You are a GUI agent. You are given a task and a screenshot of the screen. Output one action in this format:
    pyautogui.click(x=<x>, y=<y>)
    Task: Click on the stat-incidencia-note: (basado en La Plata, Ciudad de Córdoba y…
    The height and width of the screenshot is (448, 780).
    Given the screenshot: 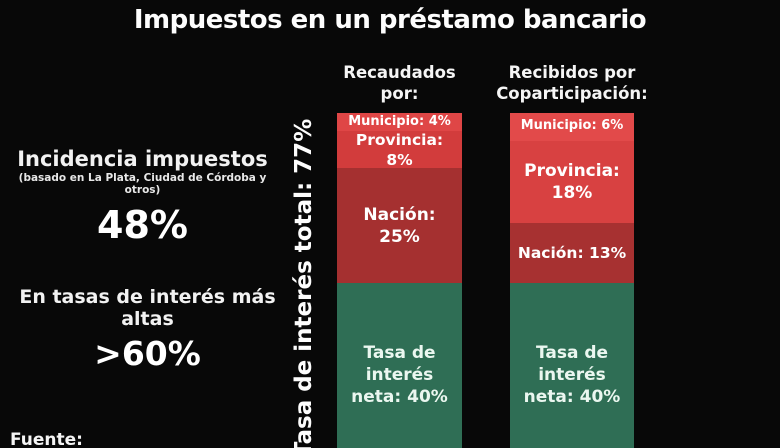 What is the action you would take?
    pyautogui.click(x=142, y=184)
    